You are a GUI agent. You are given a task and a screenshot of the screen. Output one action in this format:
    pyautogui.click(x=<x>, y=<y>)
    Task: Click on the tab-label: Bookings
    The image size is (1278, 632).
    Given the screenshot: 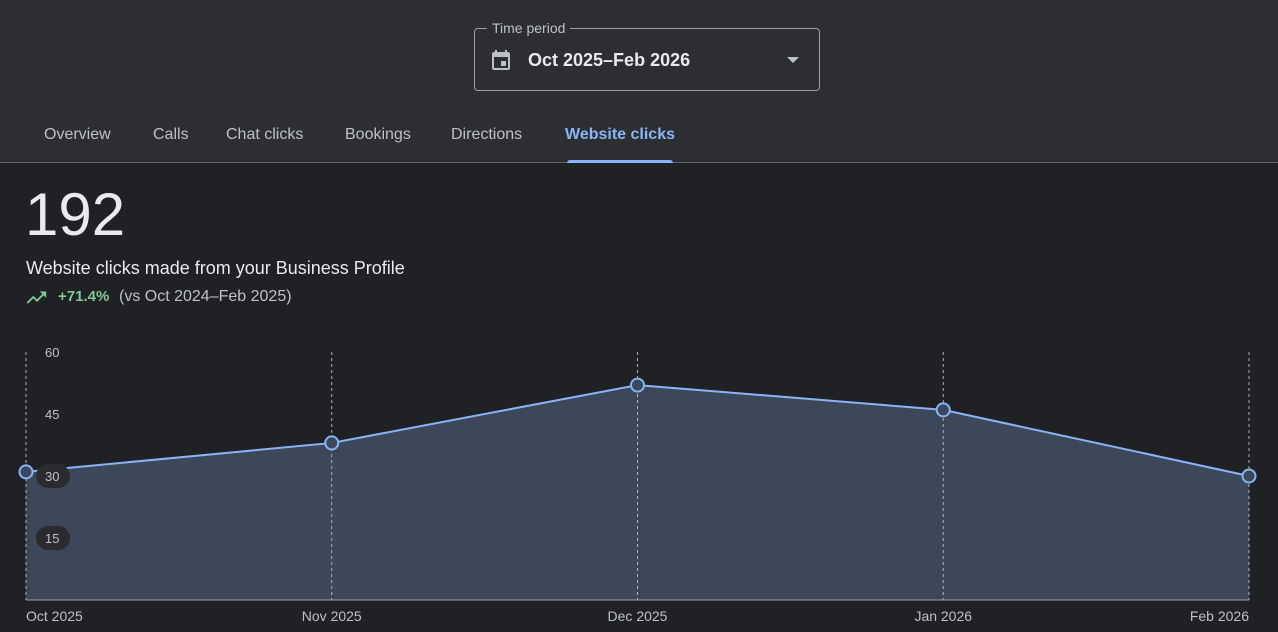 What is the action you would take?
    pyautogui.click(x=378, y=134)
    